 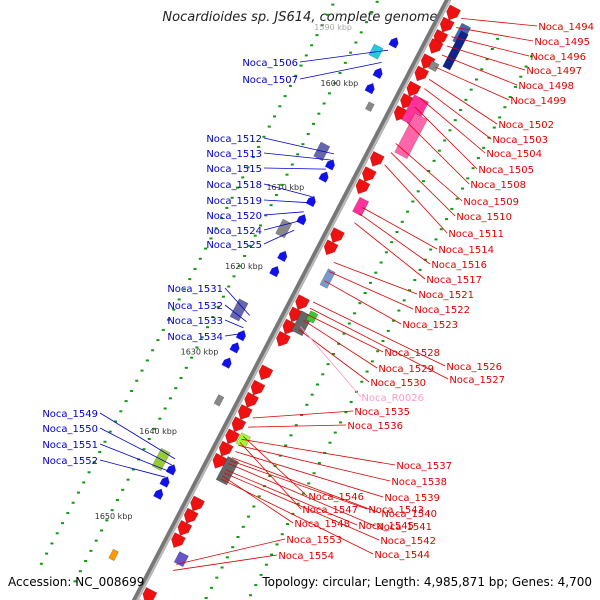 What do you see at coordinates (340, 83) in the screenshot?
I see `scale-label: 1600 kbp` at bounding box center [340, 83].